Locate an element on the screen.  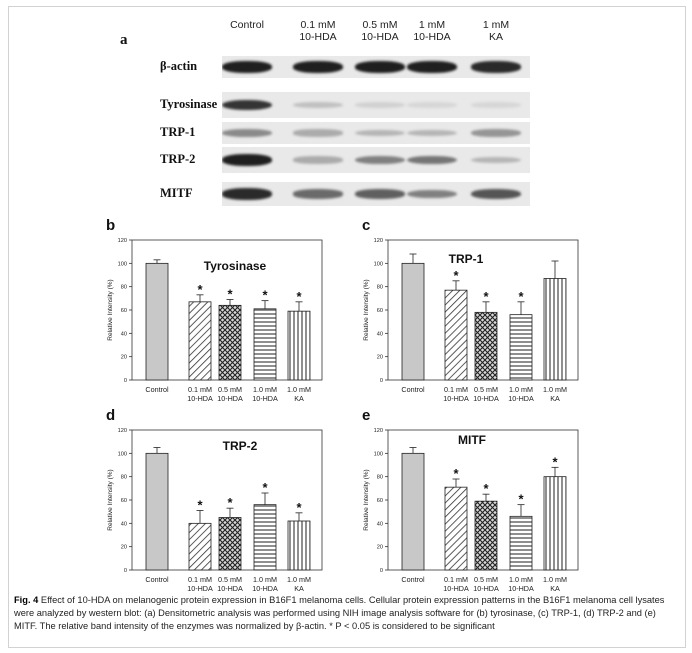
blot-column-header: 1 mM 10-HDA is located at coordinates (432, 31).